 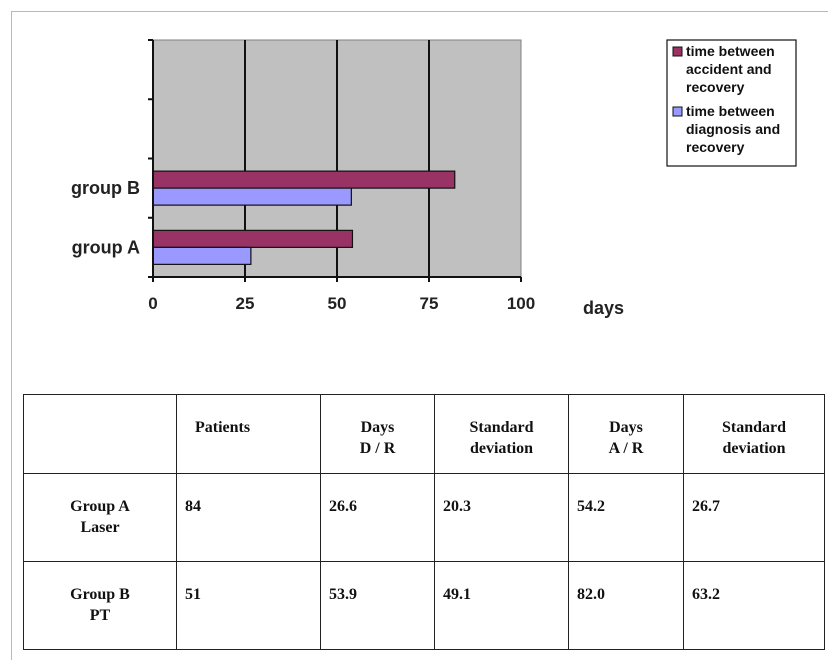 I want to click on x-tick-label: 0, so click(x=152, y=303).